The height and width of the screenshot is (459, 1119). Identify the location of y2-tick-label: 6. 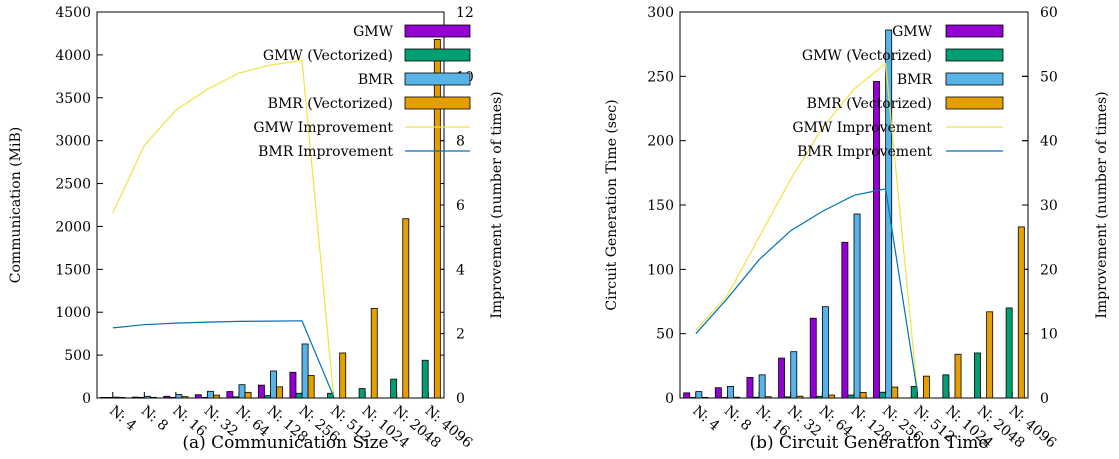
(460, 206).